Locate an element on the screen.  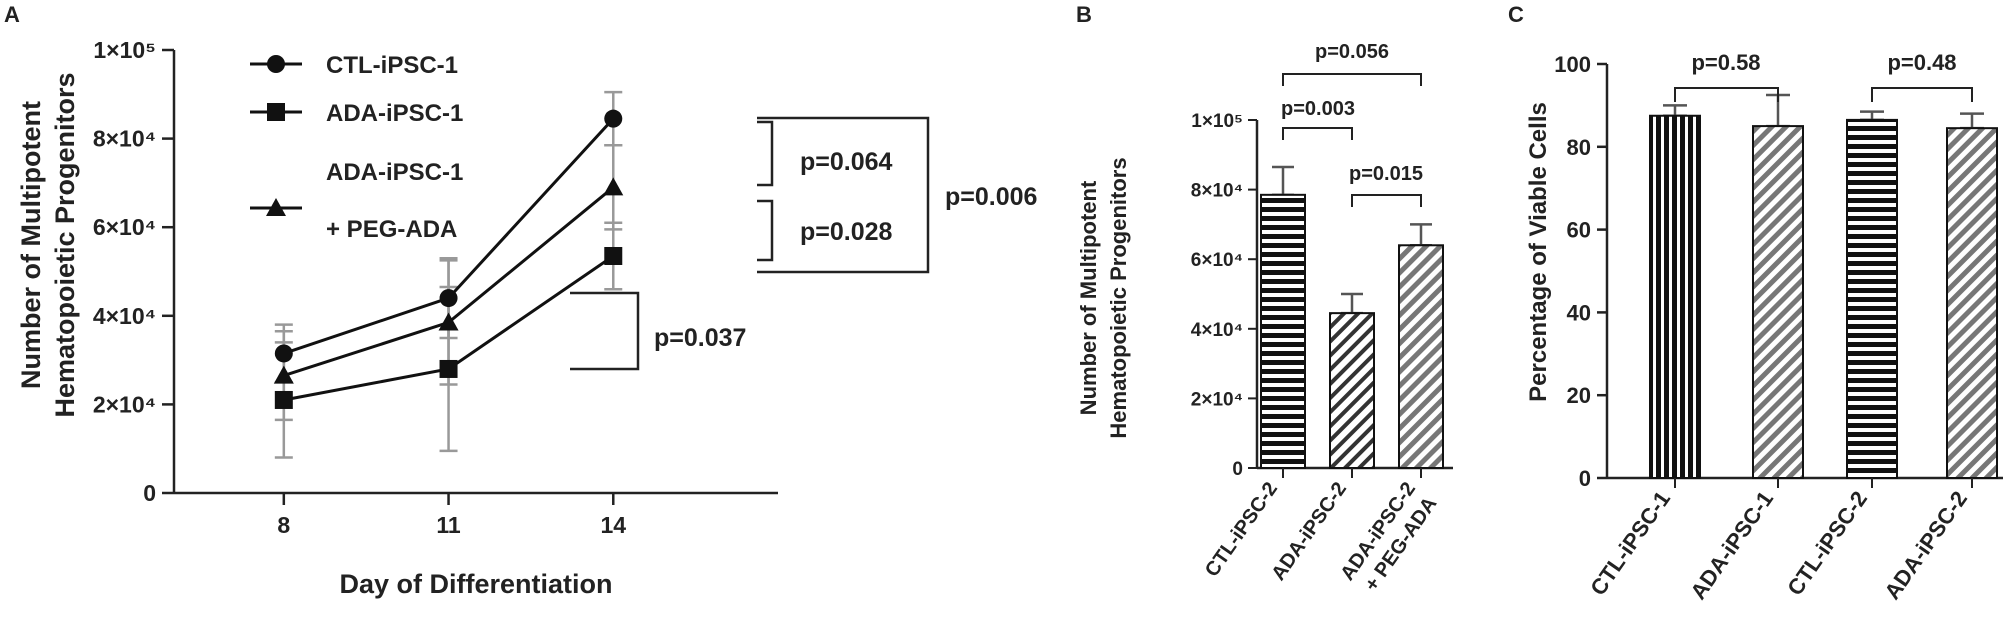
panel-c-xtick-label: CTL-iPSC-2 is located at coordinates (1827, 543).